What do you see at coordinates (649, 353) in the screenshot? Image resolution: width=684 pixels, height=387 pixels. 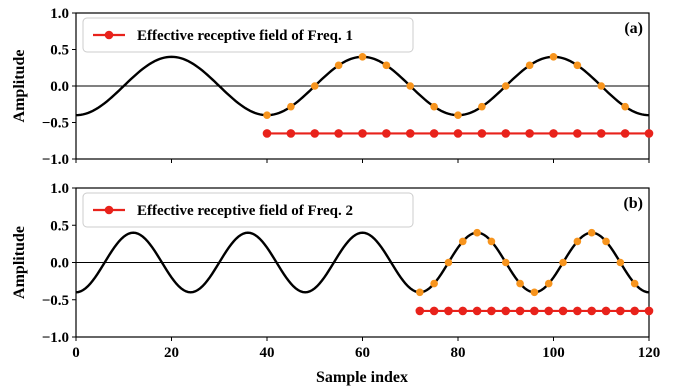 I see `x-tick-label: 120` at bounding box center [649, 353].